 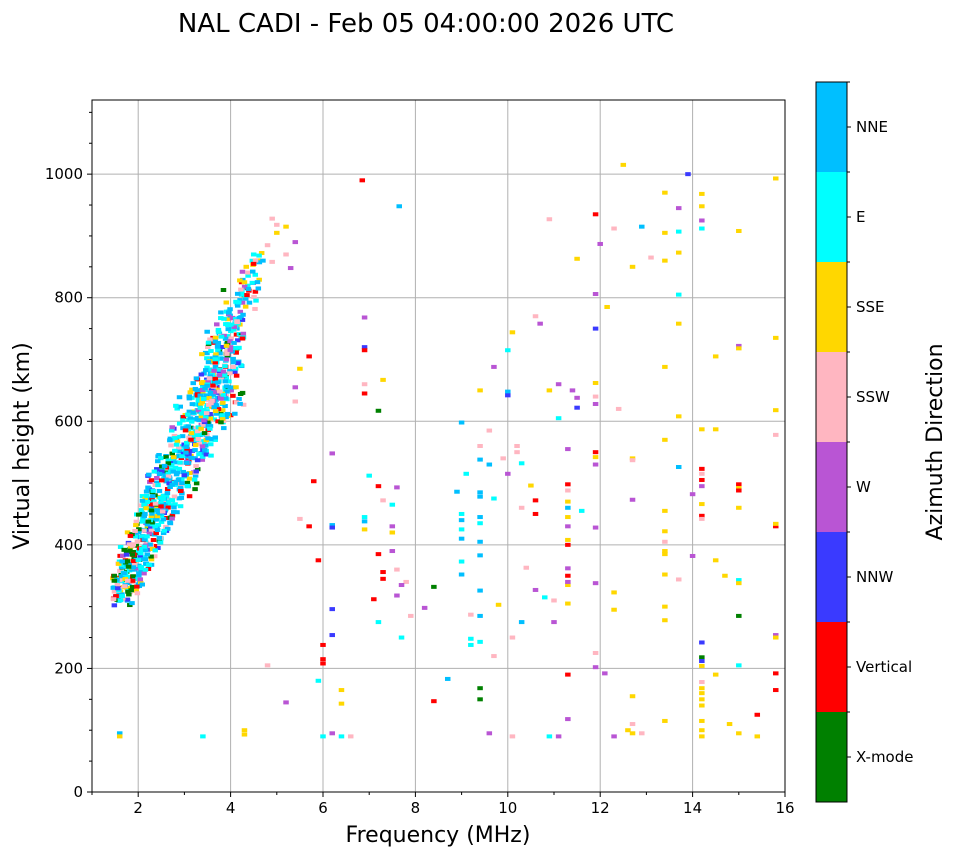 What do you see at coordinates (692, 808) in the screenshot?
I see `x-tick-label: 14` at bounding box center [692, 808].